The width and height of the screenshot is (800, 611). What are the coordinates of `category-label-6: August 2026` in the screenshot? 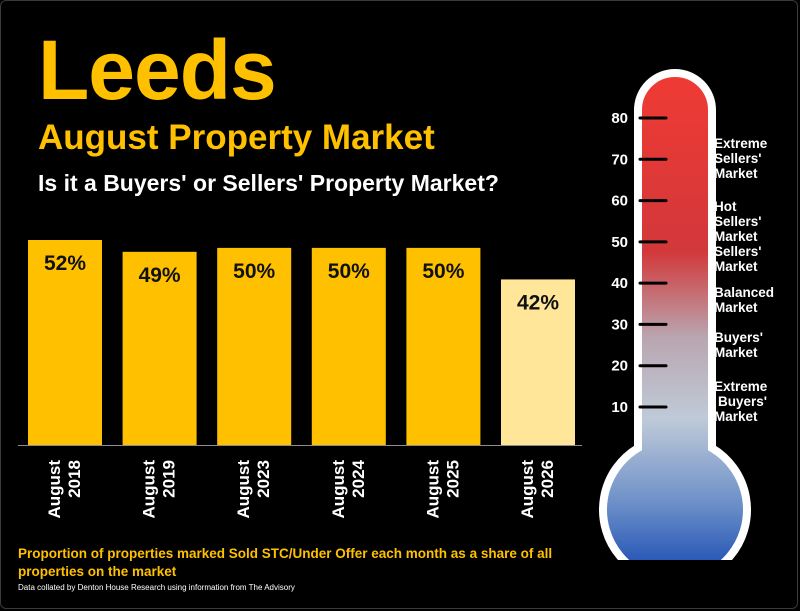 It's located at (537, 489).